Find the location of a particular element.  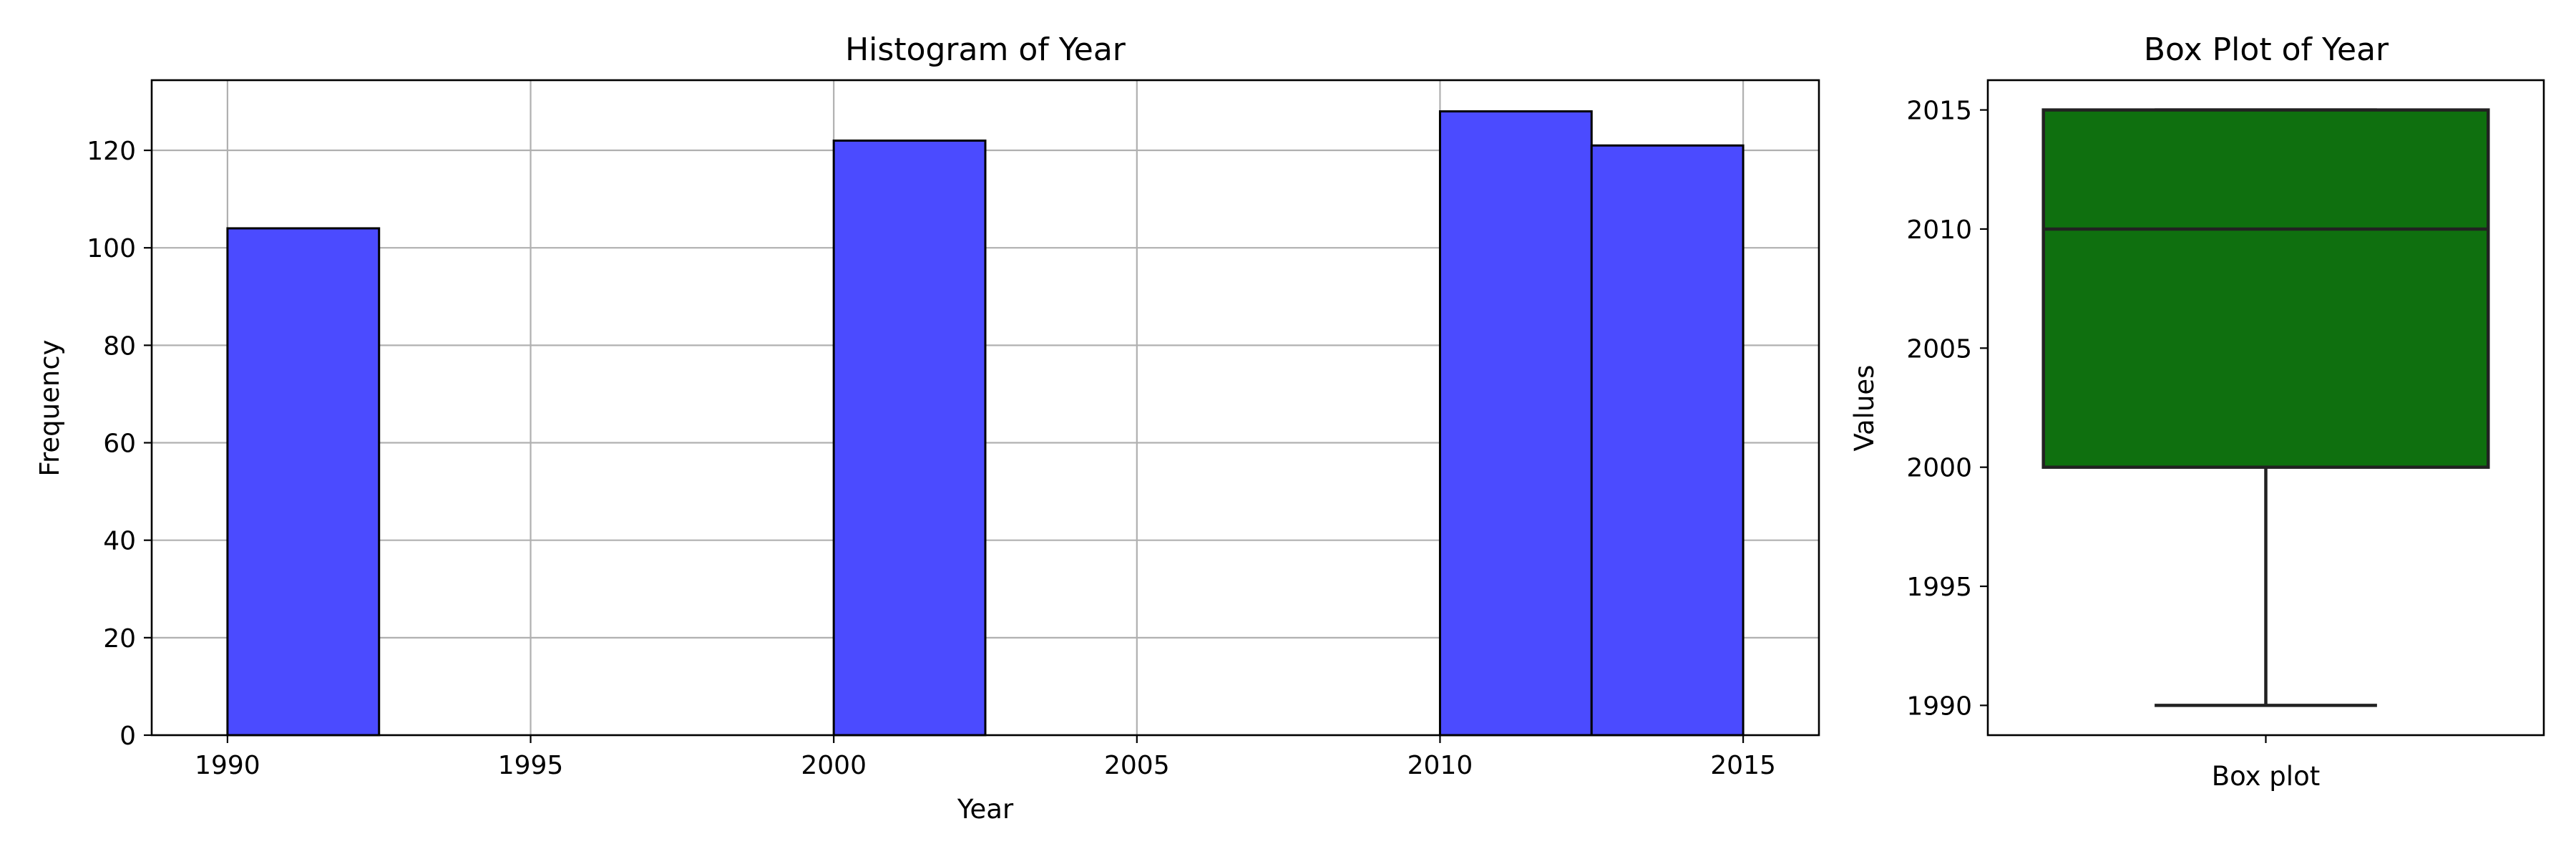

histogram-y-axis-label: Frequency is located at coordinates (49, 407).